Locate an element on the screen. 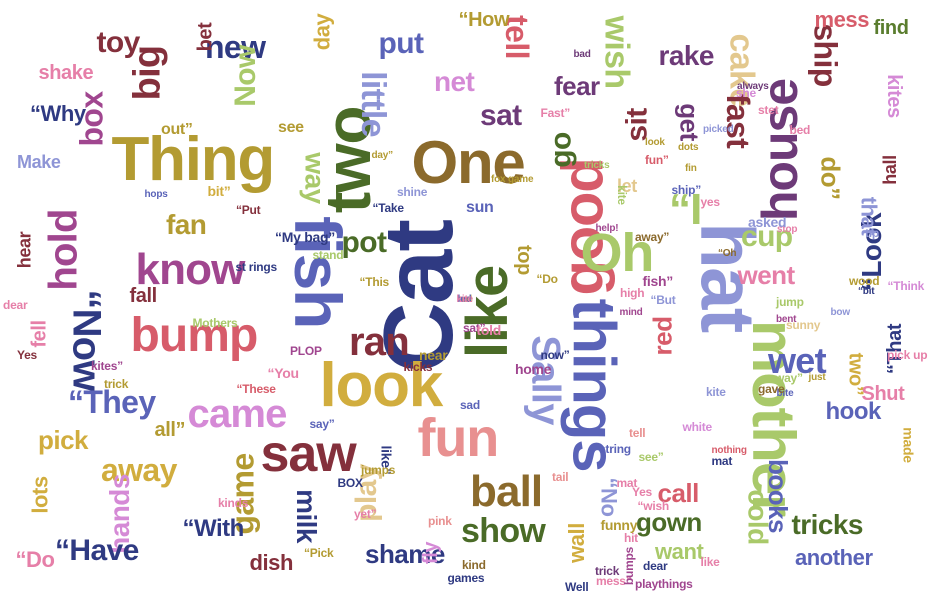 The image size is (929, 600). word-128: mind is located at coordinates (631, 312).